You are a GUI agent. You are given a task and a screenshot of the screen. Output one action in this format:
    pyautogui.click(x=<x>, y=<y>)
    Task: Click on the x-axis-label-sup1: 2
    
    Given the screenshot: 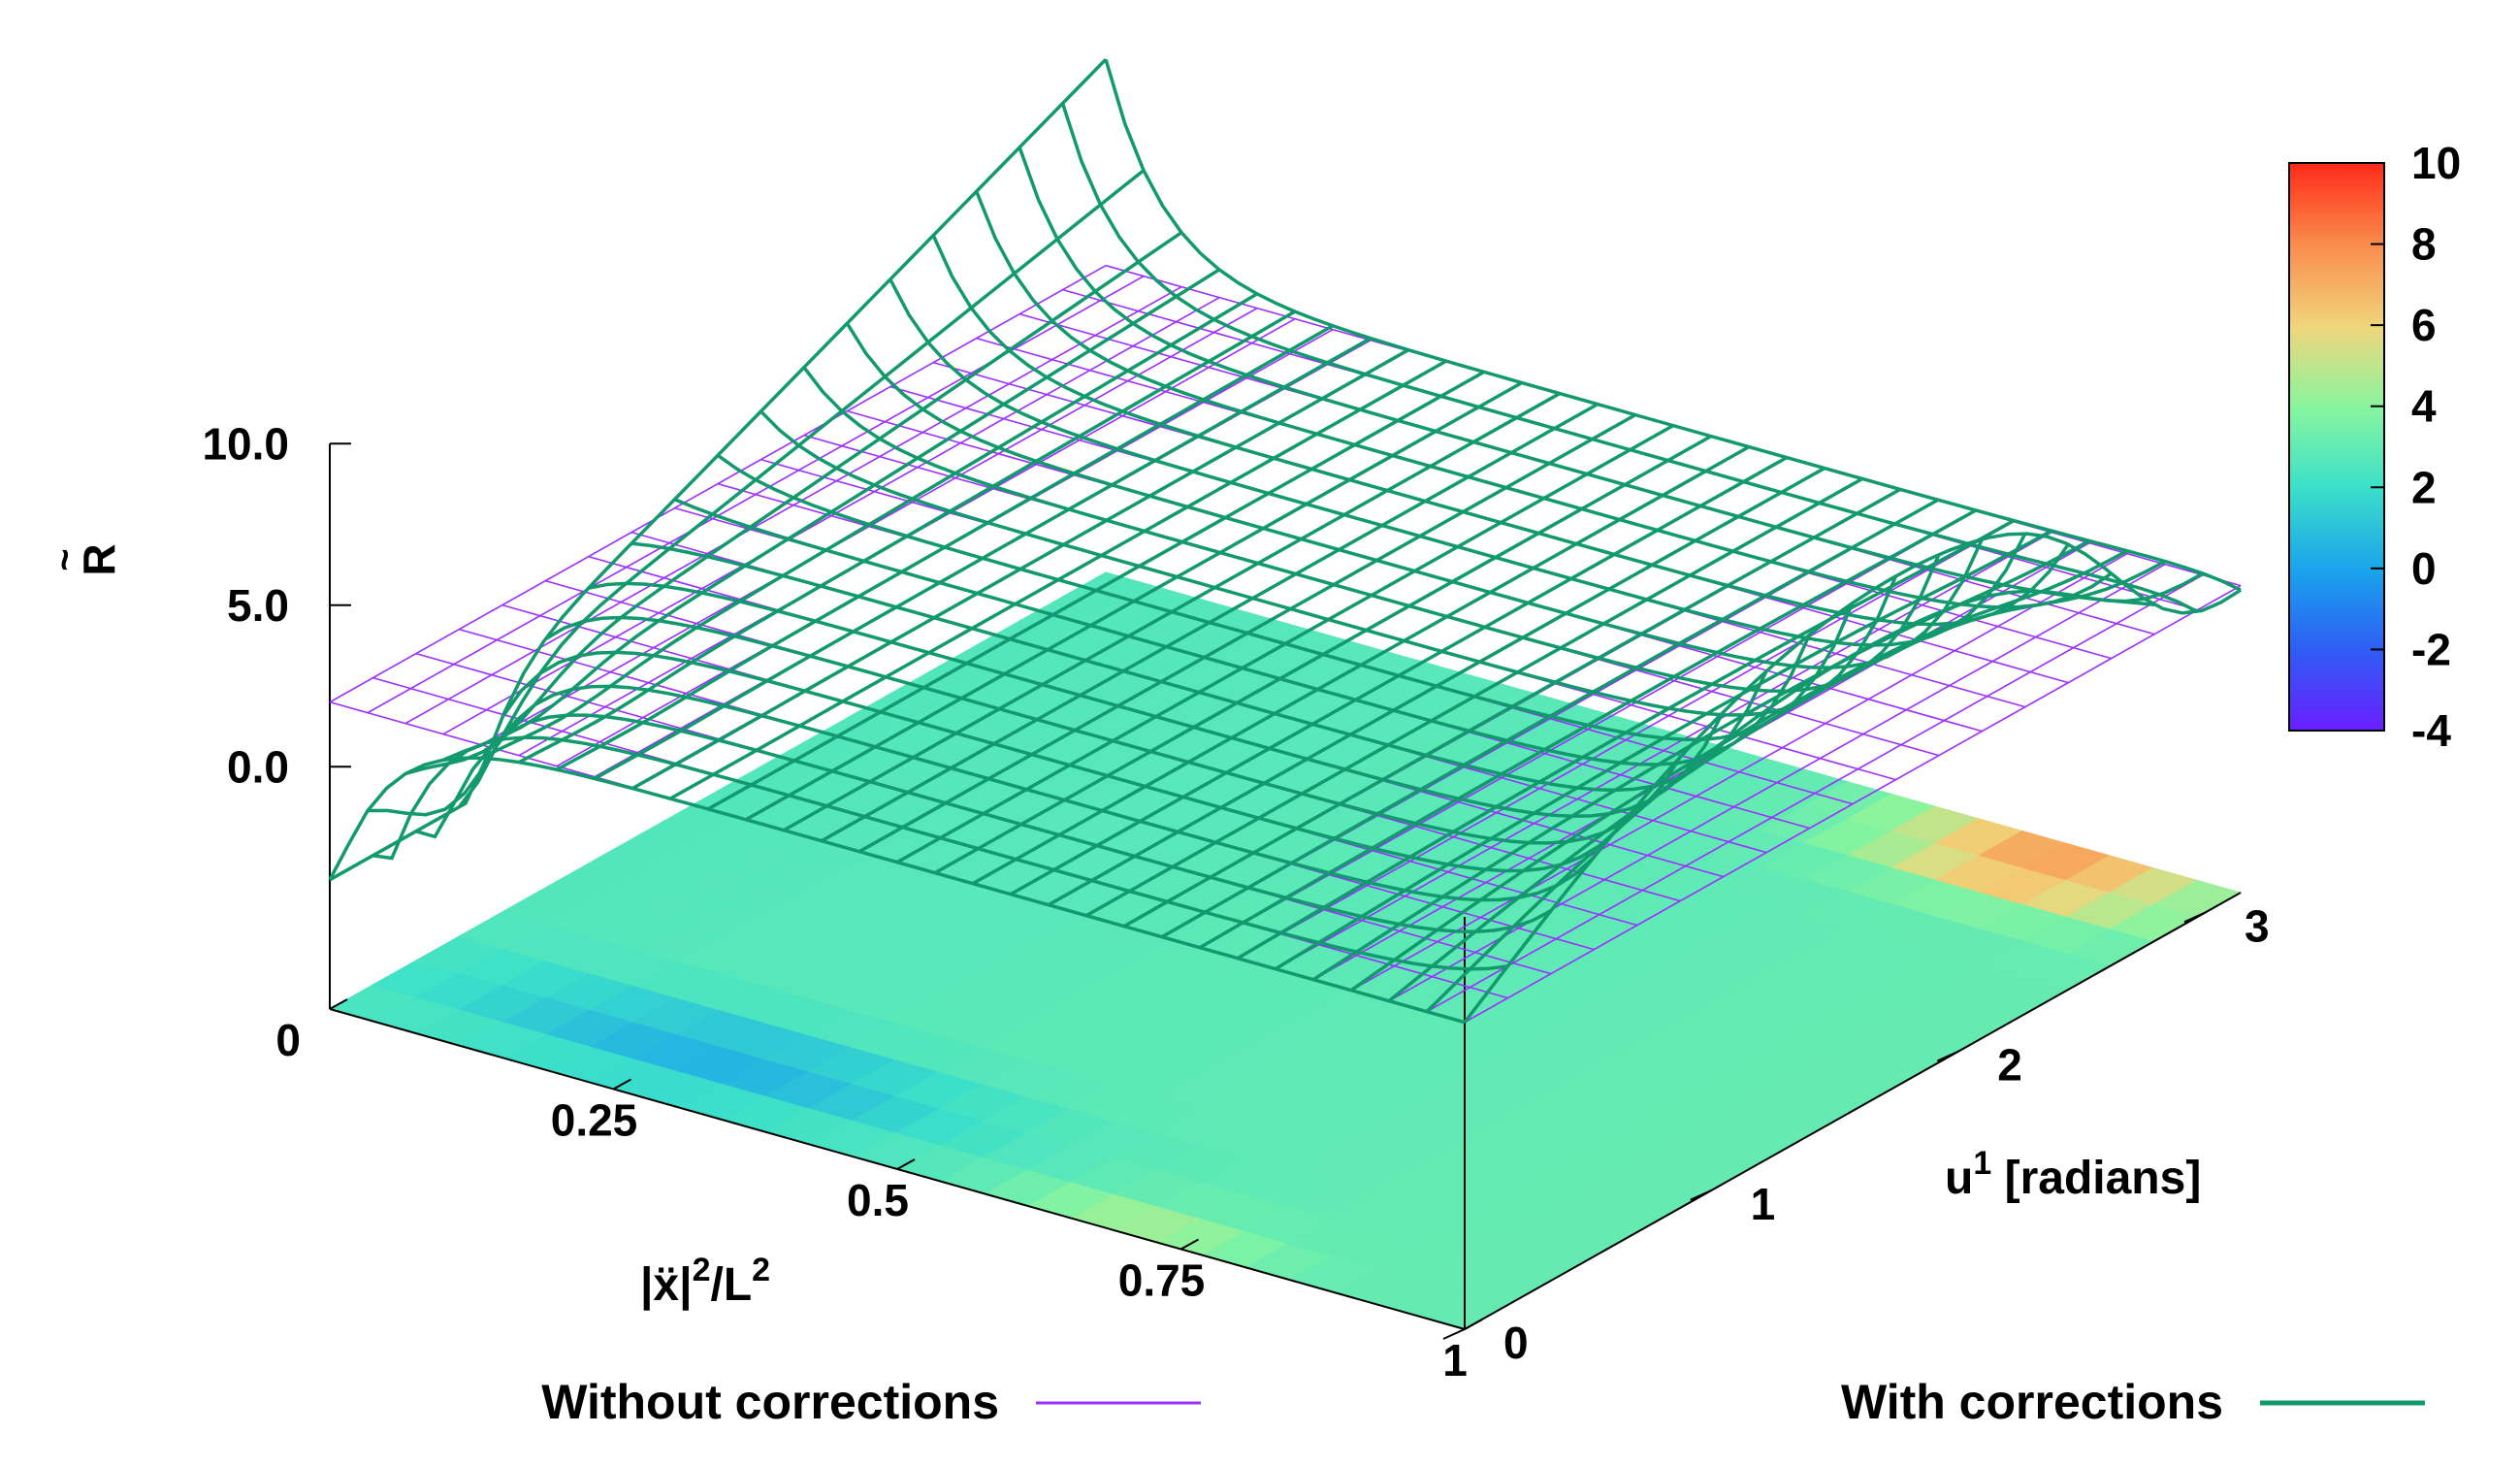 What is the action you would take?
    pyautogui.click(x=702, y=1270)
    